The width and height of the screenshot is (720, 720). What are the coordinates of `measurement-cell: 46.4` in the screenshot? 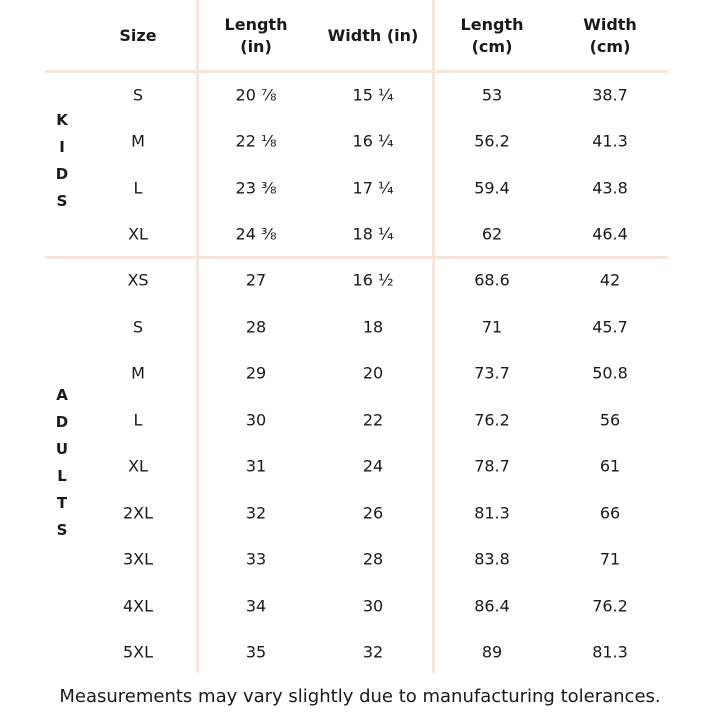 It's located at (610, 234).